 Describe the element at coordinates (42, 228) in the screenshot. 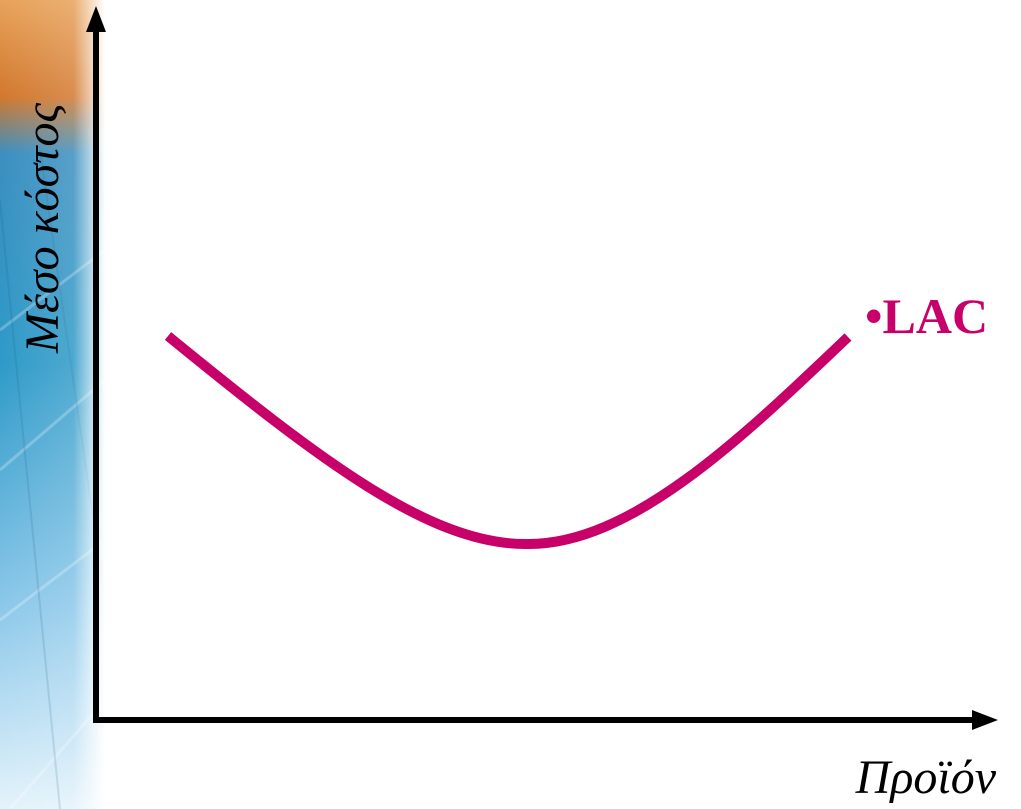

I see `y-axis-label: Μέσο κόστος` at that location.